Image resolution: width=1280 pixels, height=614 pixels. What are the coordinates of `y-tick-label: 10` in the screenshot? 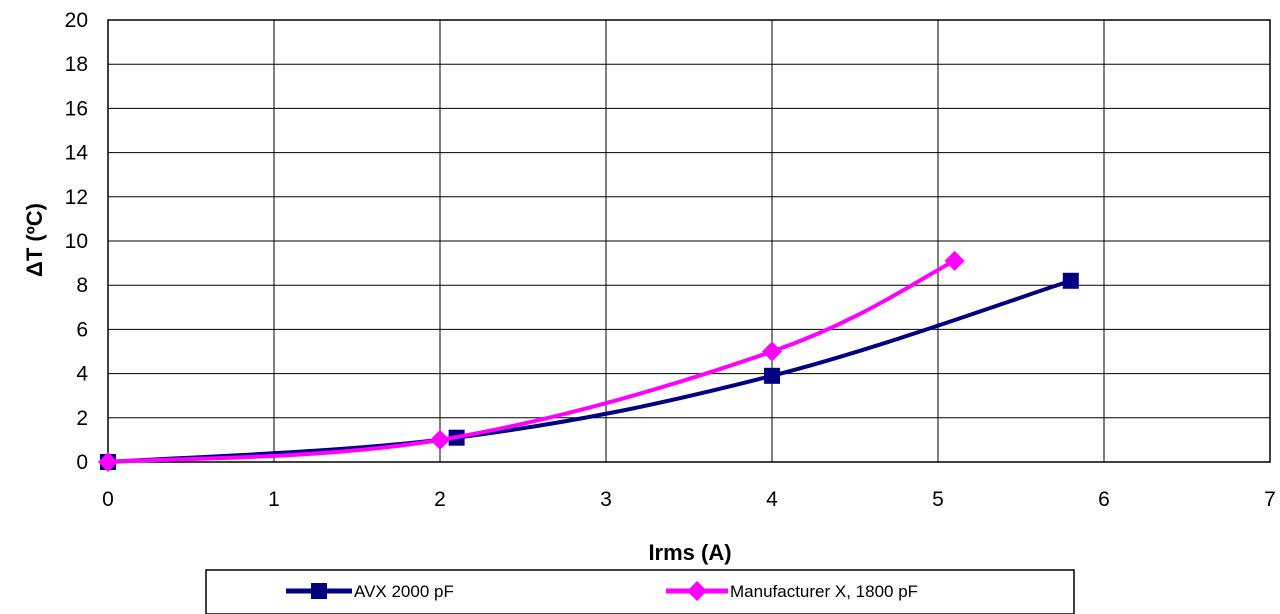 It's located at (76, 241).